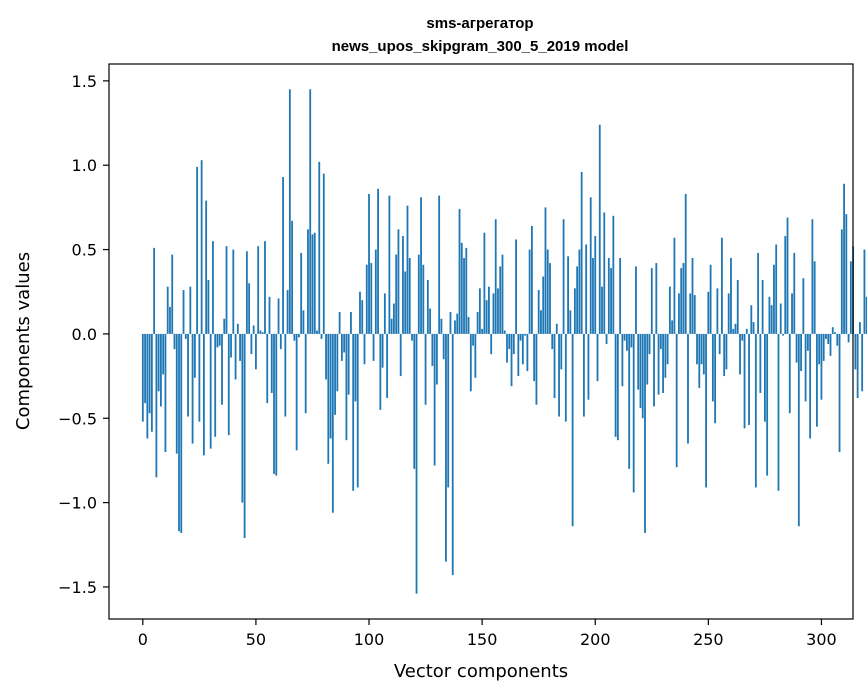  I want to click on chart-title: sms-агрегатор, so click(479, 23).